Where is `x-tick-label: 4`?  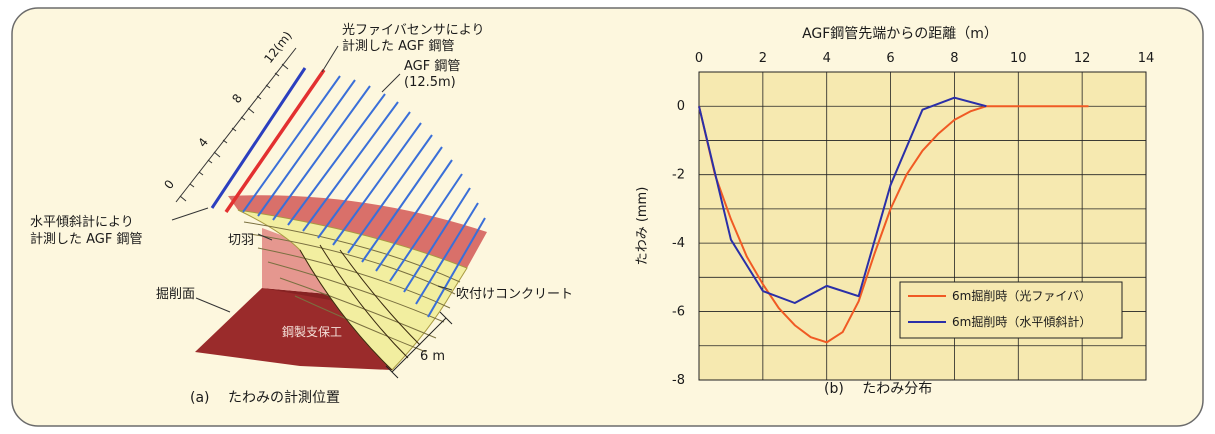
x-tick-label: 4 is located at coordinates (827, 58).